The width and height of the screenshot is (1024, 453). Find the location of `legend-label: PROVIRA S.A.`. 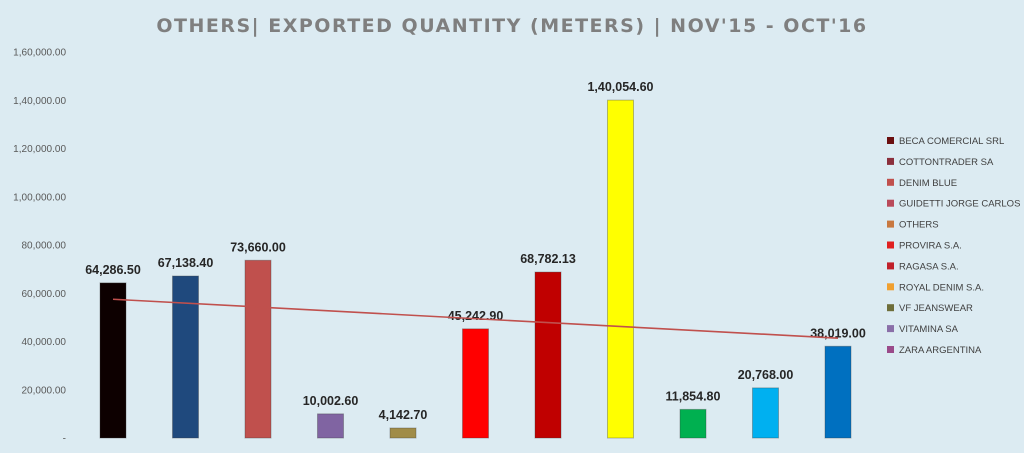

legend-label: PROVIRA S.A. is located at coordinates (930, 246).